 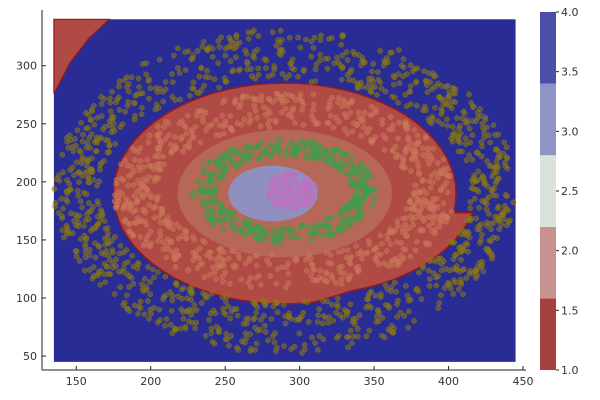 What do you see at coordinates (26, 182) in the screenshot?
I see `y-tick-label: 200` at bounding box center [26, 182].